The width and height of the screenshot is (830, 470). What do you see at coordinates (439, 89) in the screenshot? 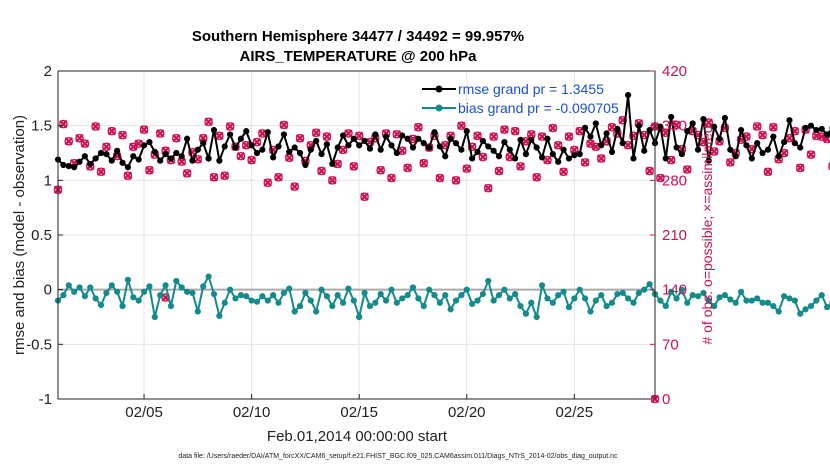
I see `legend-rmse-marker` at bounding box center [439, 89].